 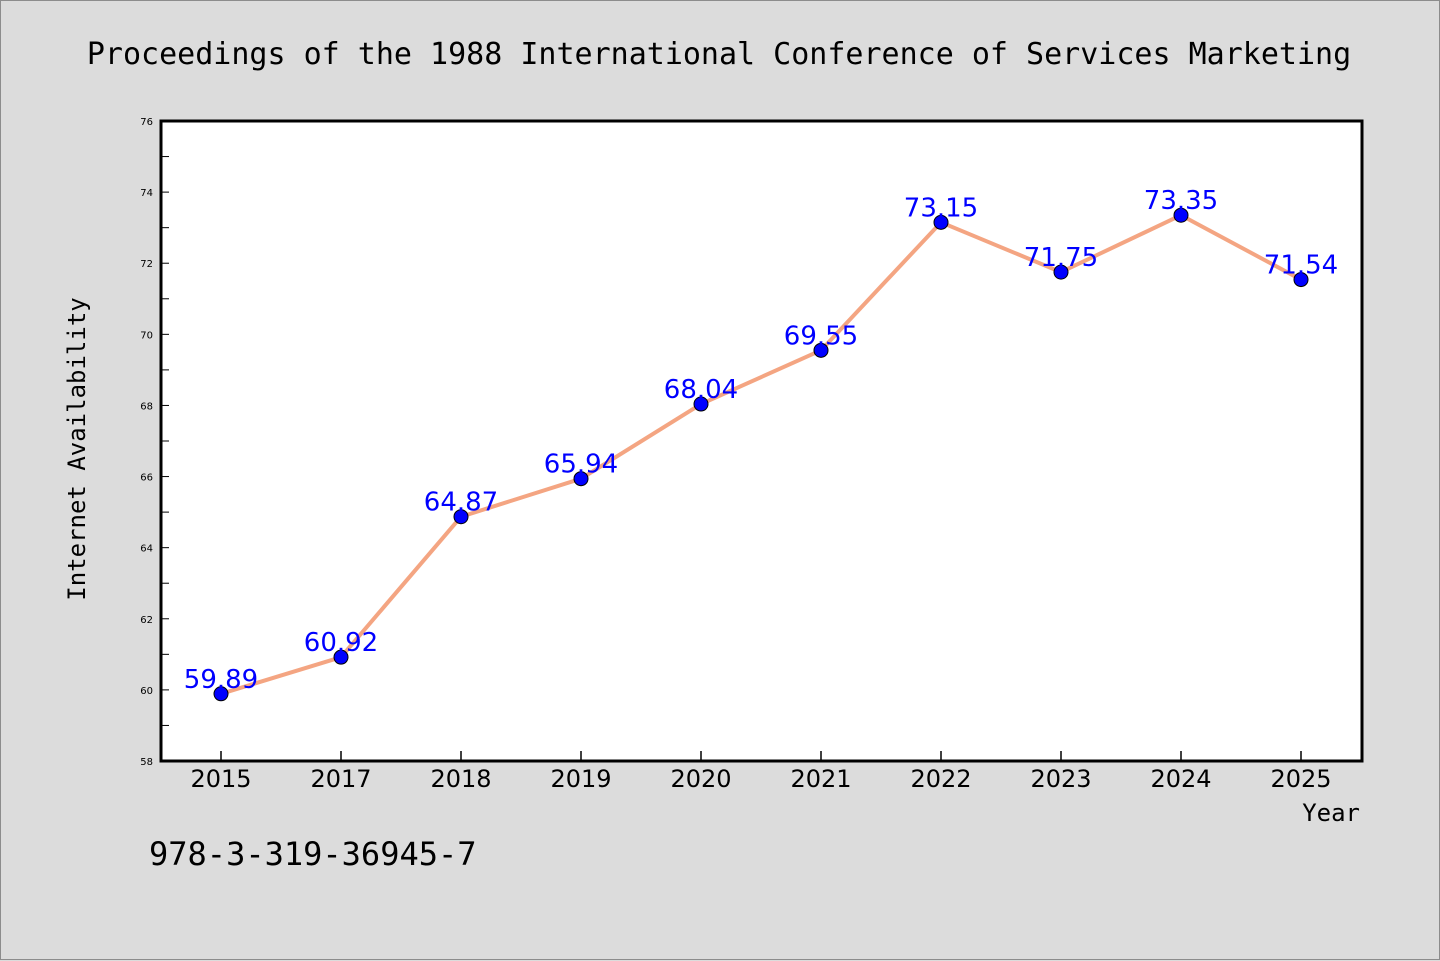 What do you see at coordinates (340, 779) in the screenshot?
I see `x-tick-label: 2017` at bounding box center [340, 779].